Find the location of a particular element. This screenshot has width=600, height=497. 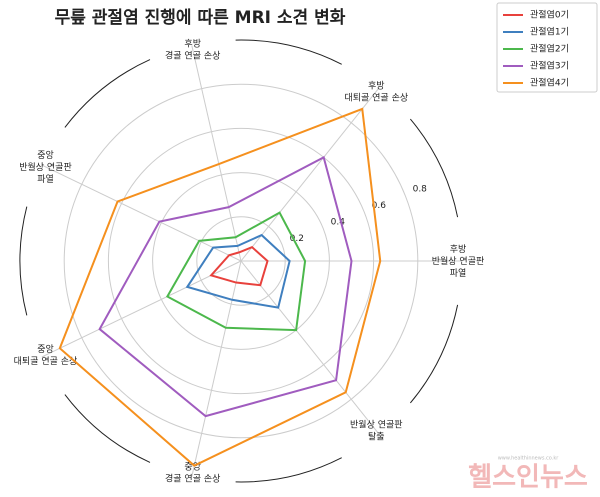

axis-label: 반월상 연골판 탈출 is located at coordinates (376, 430).